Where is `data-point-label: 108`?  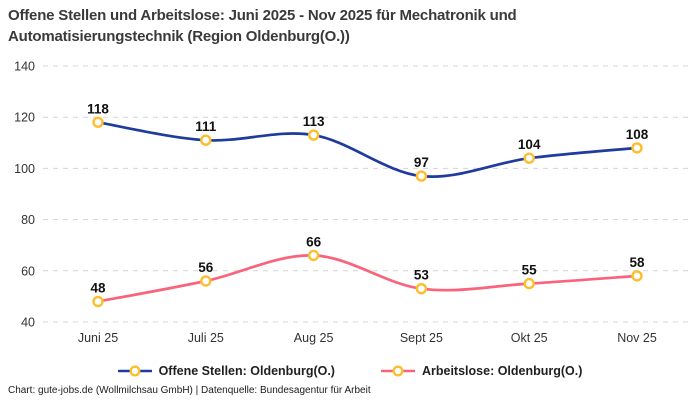 data-point-label: 108 is located at coordinates (637, 134).